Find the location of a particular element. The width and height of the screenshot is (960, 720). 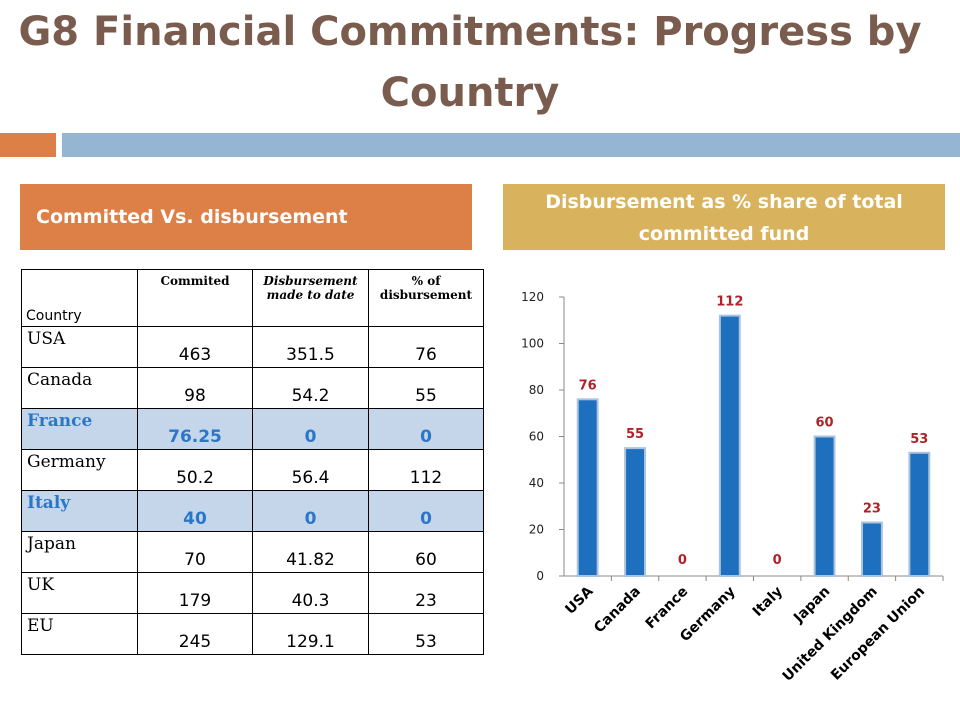

y-tick-label: 60 is located at coordinates (536, 437).